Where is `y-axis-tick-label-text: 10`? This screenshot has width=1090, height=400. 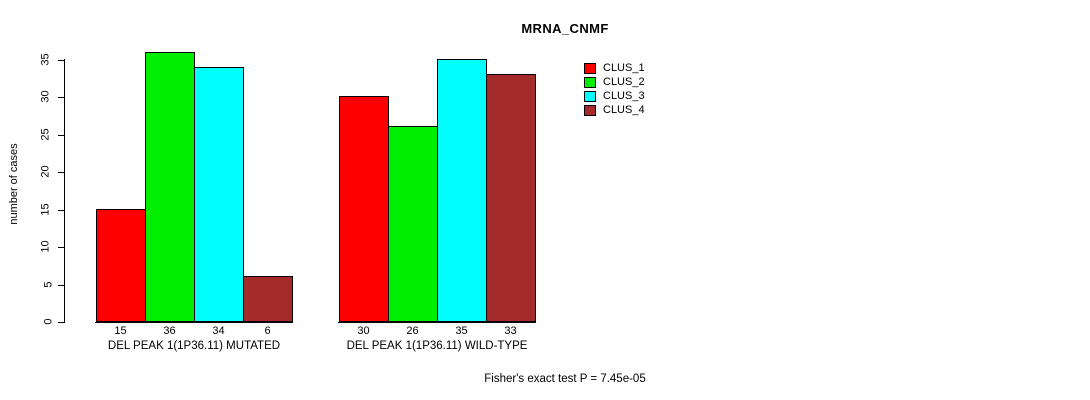 y-axis-tick-label-text: 10 is located at coordinates (45, 246).